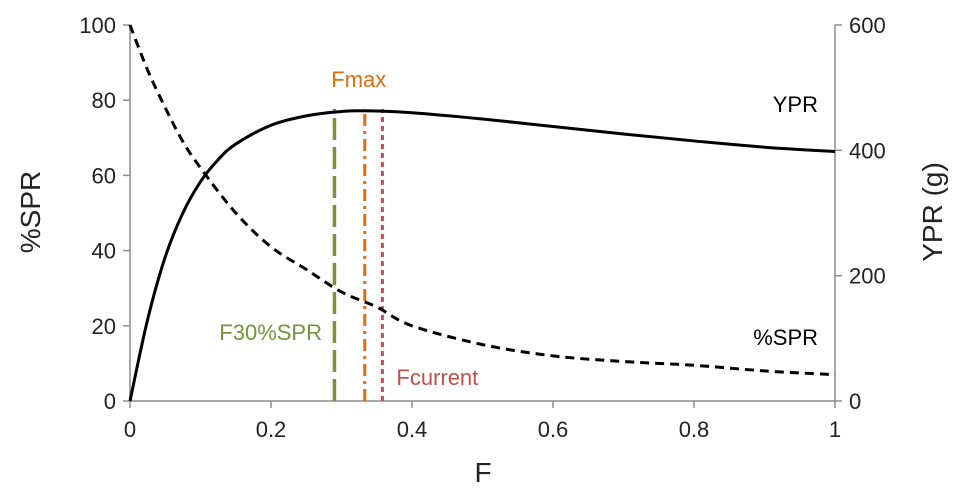  What do you see at coordinates (785, 337) in the screenshot?
I see `series-label-spr: %SPR` at bounding box center [785, 337].